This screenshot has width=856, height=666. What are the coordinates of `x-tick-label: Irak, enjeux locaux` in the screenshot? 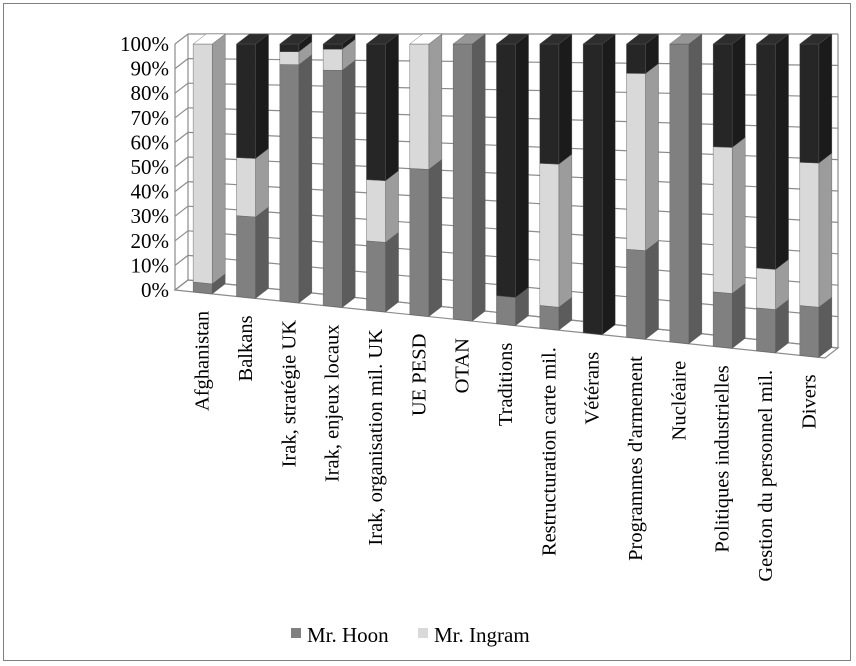 It's located at (333, 403).